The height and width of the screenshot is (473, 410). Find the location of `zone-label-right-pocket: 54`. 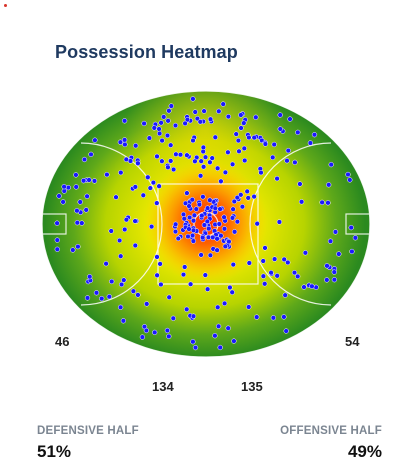

zone-label-right-pocket: 54 is located at coordinates (352, 341).